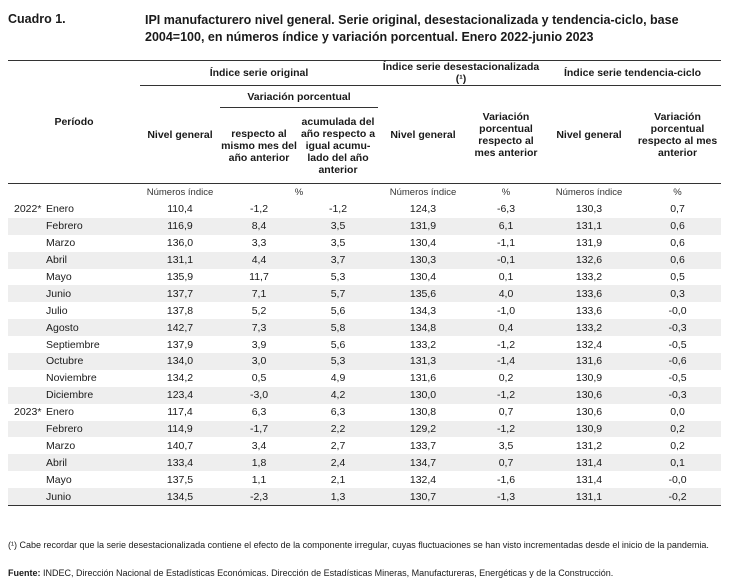  What do you see at coordinates (506, 445) in the screenshot?
I see `var-mes-desest-cell: 3,5` at bounding box center [506, 445].